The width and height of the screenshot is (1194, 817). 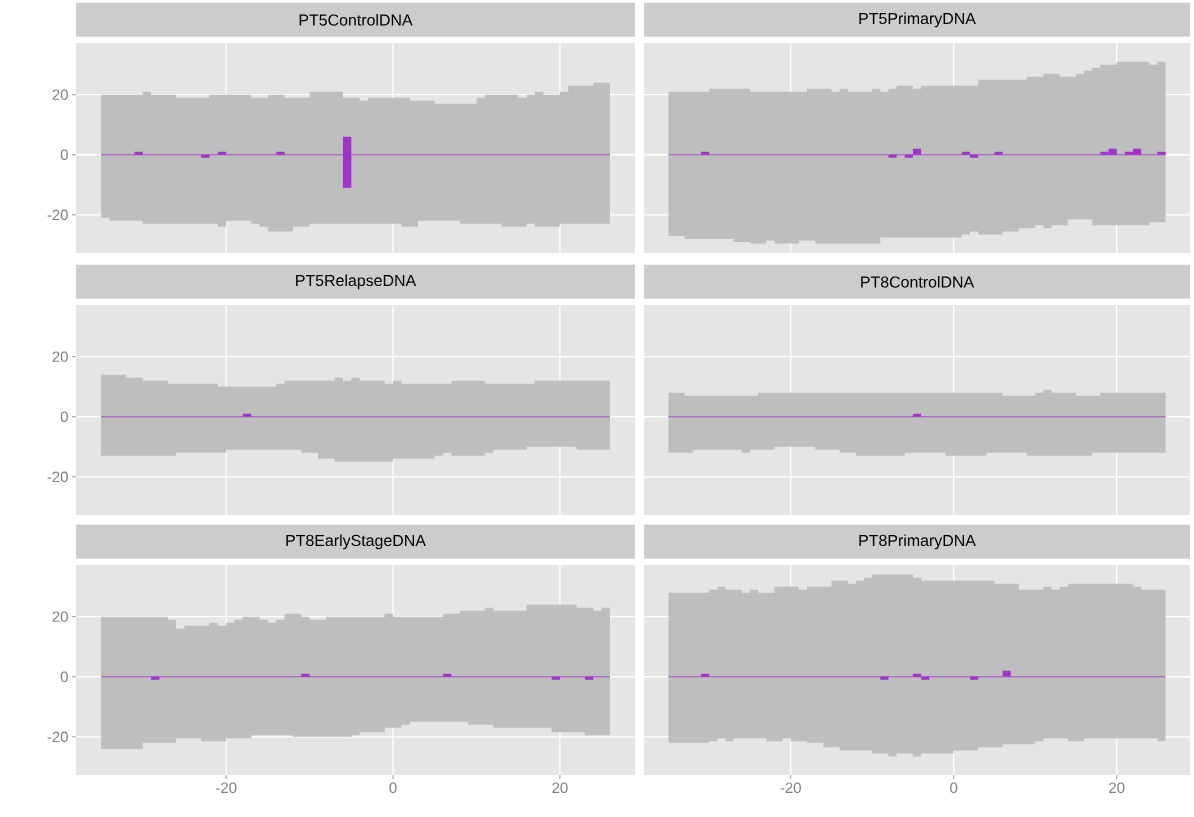 I want to click on chart-title: PT5ControlDNA, so click(x=356, y=19).